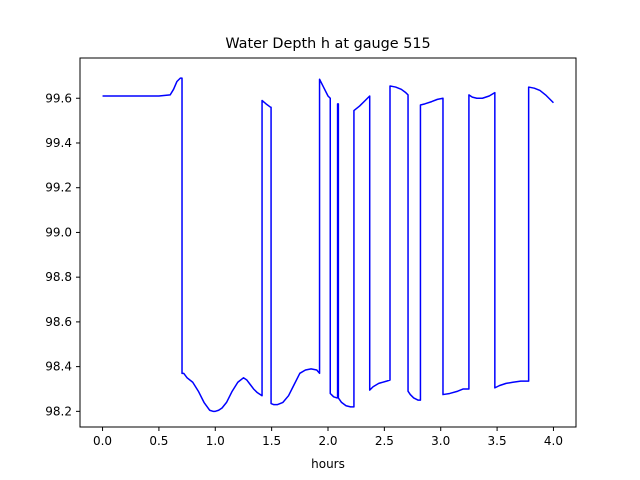 The height and width of the screenshot is (480, 640). Describe the element at coordinates (58, 98) in the screenshot. I see `y-tick-label: 99.6` at that location.